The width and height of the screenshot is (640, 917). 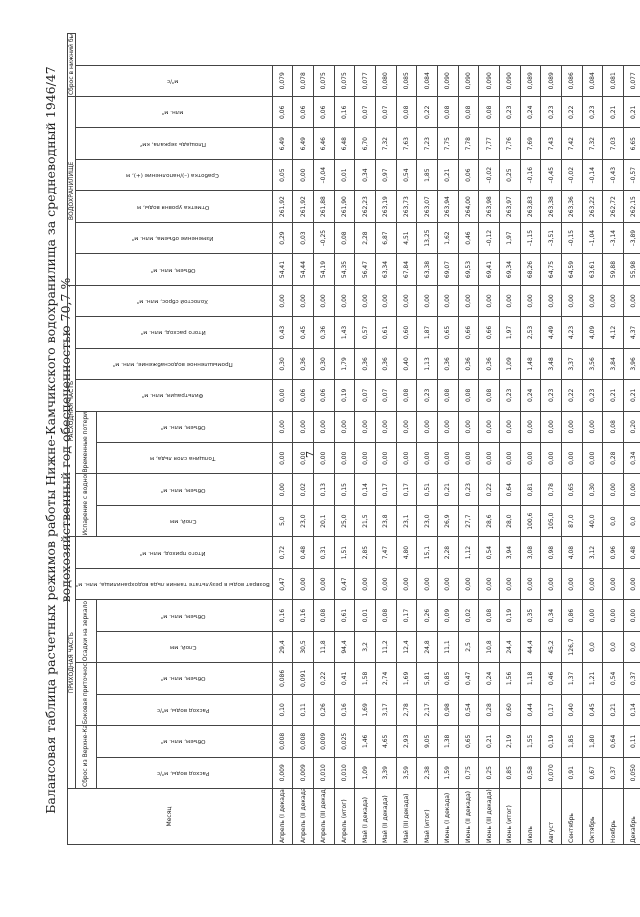 I want to click on table-cell: 5,0, so click(x=282, y=521).